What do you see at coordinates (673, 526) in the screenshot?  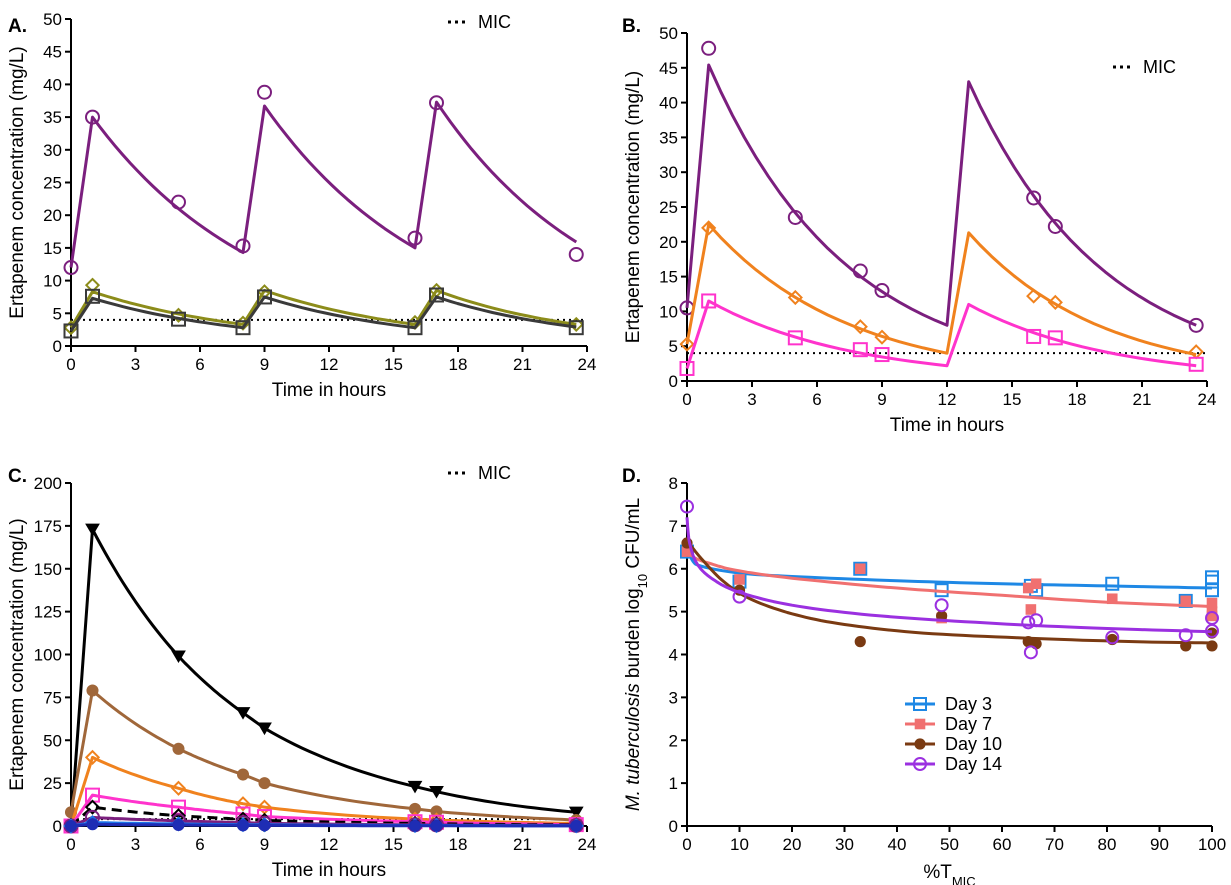 I see `y-tick-label: 7` at bounding box center [673, 526].